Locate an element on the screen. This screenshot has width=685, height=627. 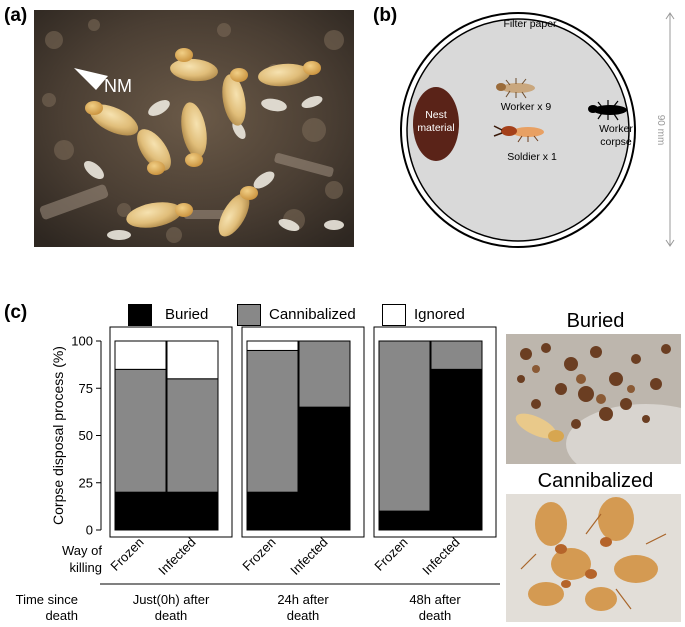
panel-c-label: (c) is located at coordinates (16, 312).